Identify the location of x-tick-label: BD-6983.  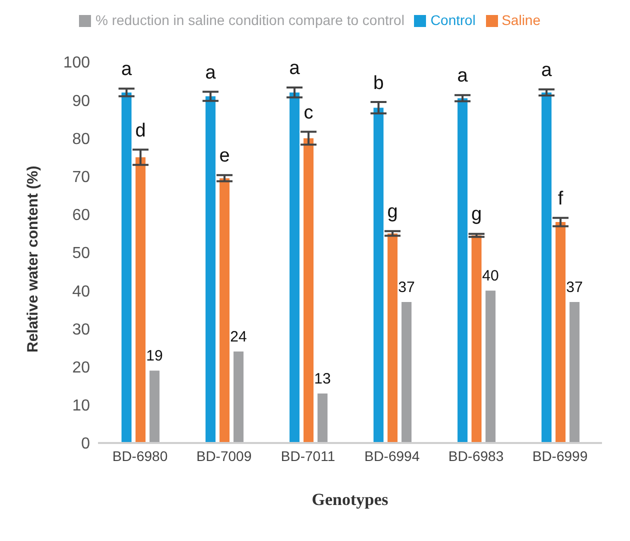
(476, 456).